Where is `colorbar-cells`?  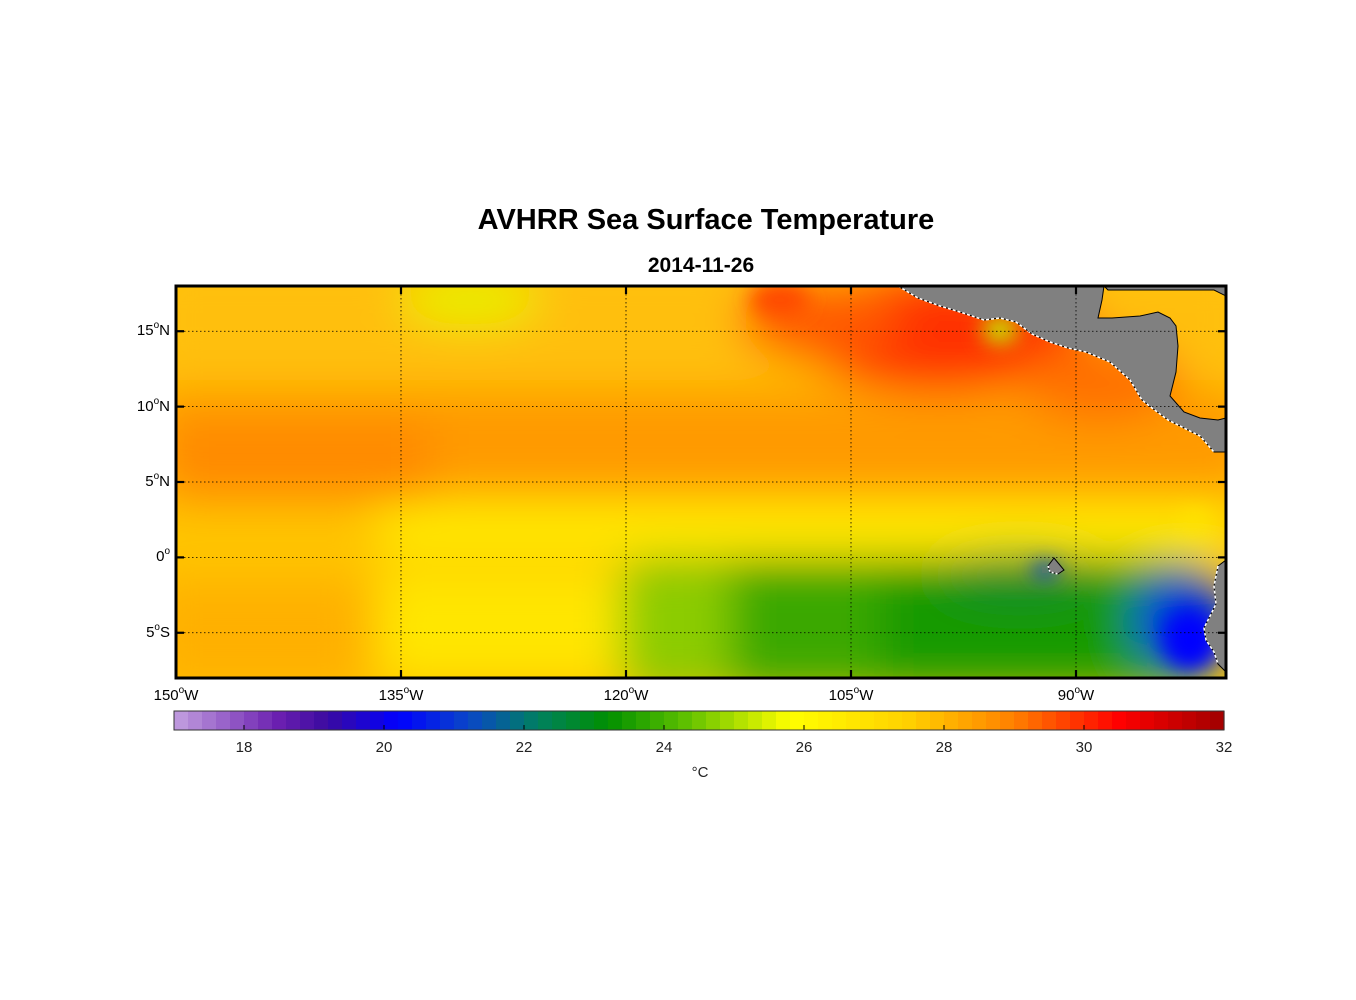
colorbar-cells is located at coordinates (699, 720).